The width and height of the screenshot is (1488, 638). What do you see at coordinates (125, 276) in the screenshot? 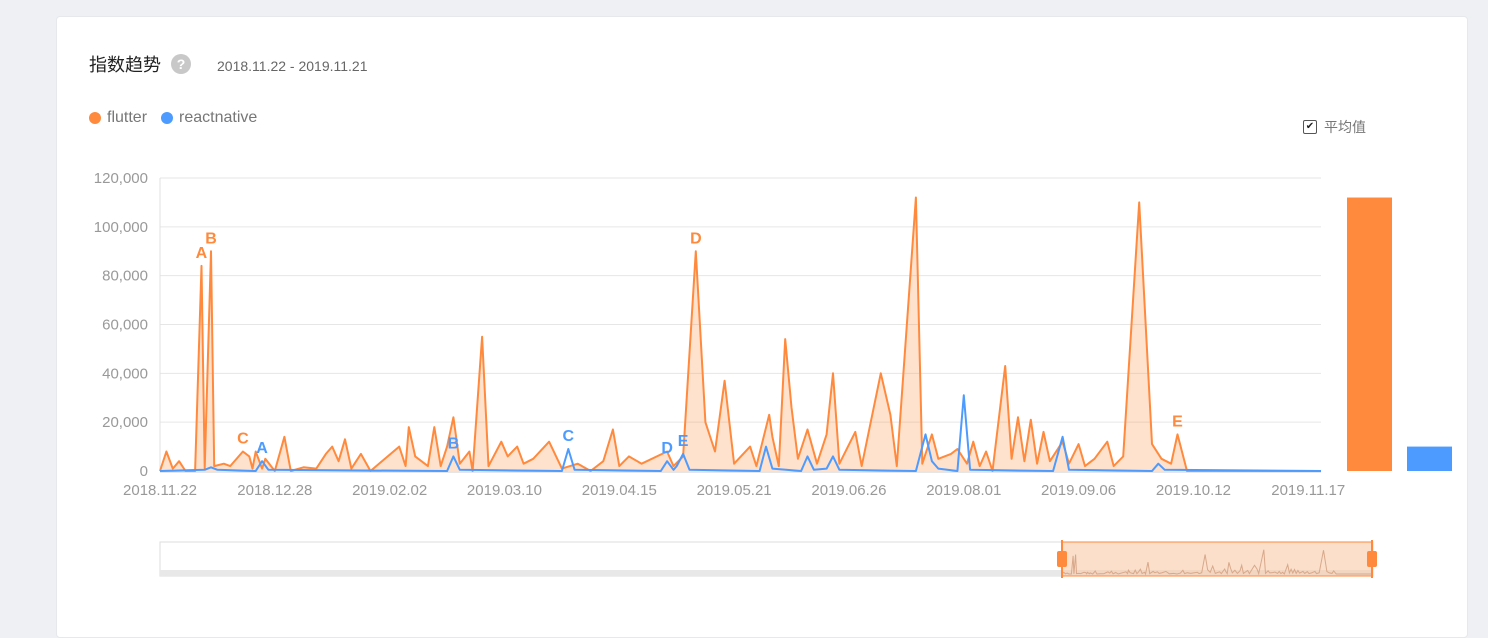
I see `y-tick-label: 80,000` at bounding box center [125, 276].